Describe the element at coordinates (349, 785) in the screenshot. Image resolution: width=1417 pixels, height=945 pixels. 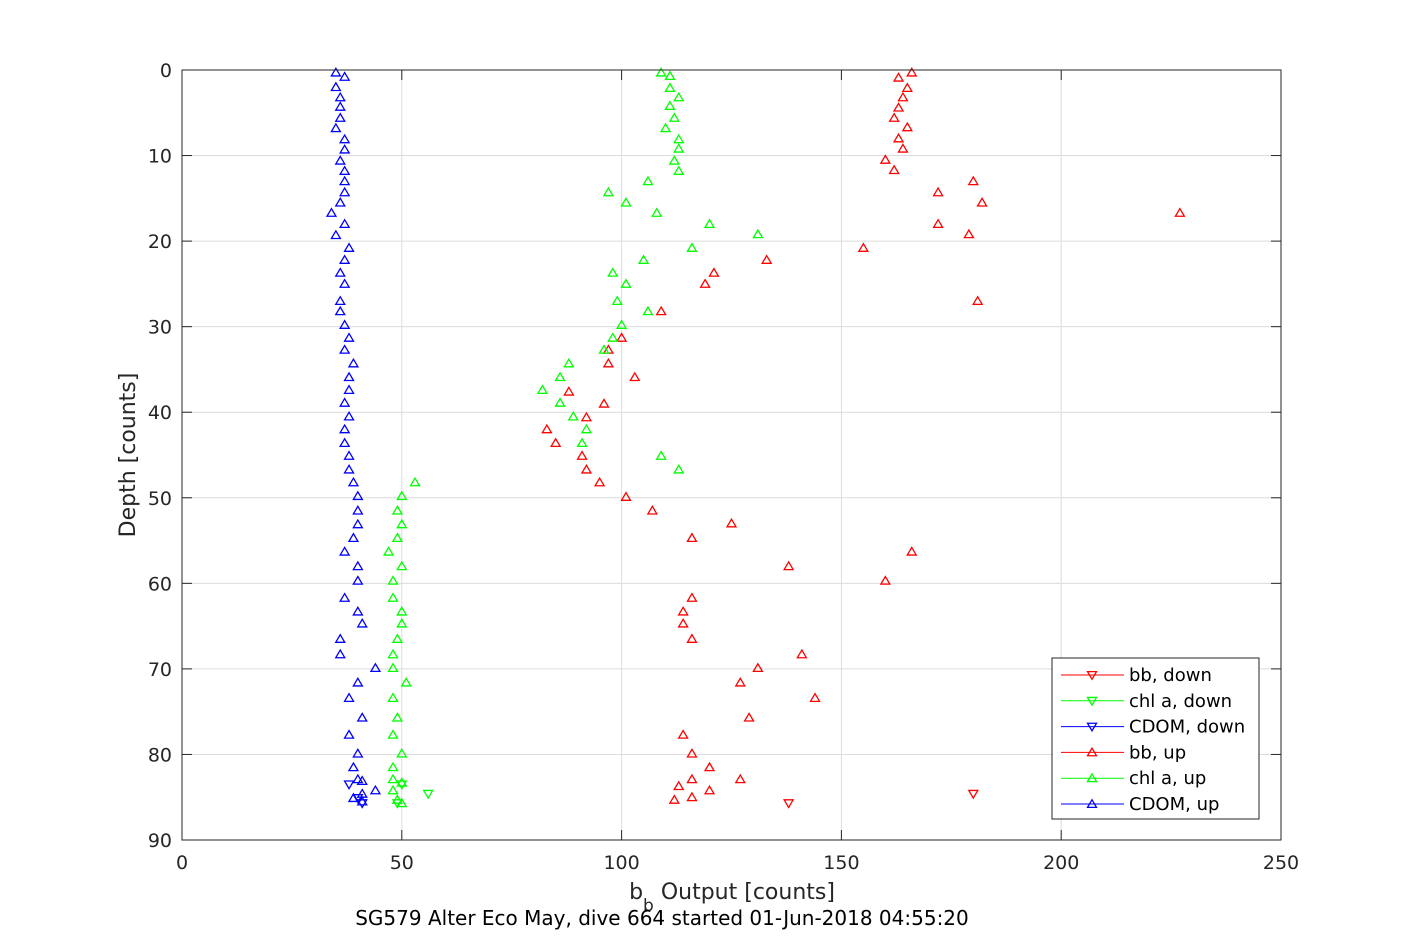
I see `point-cdom-down` at that location.